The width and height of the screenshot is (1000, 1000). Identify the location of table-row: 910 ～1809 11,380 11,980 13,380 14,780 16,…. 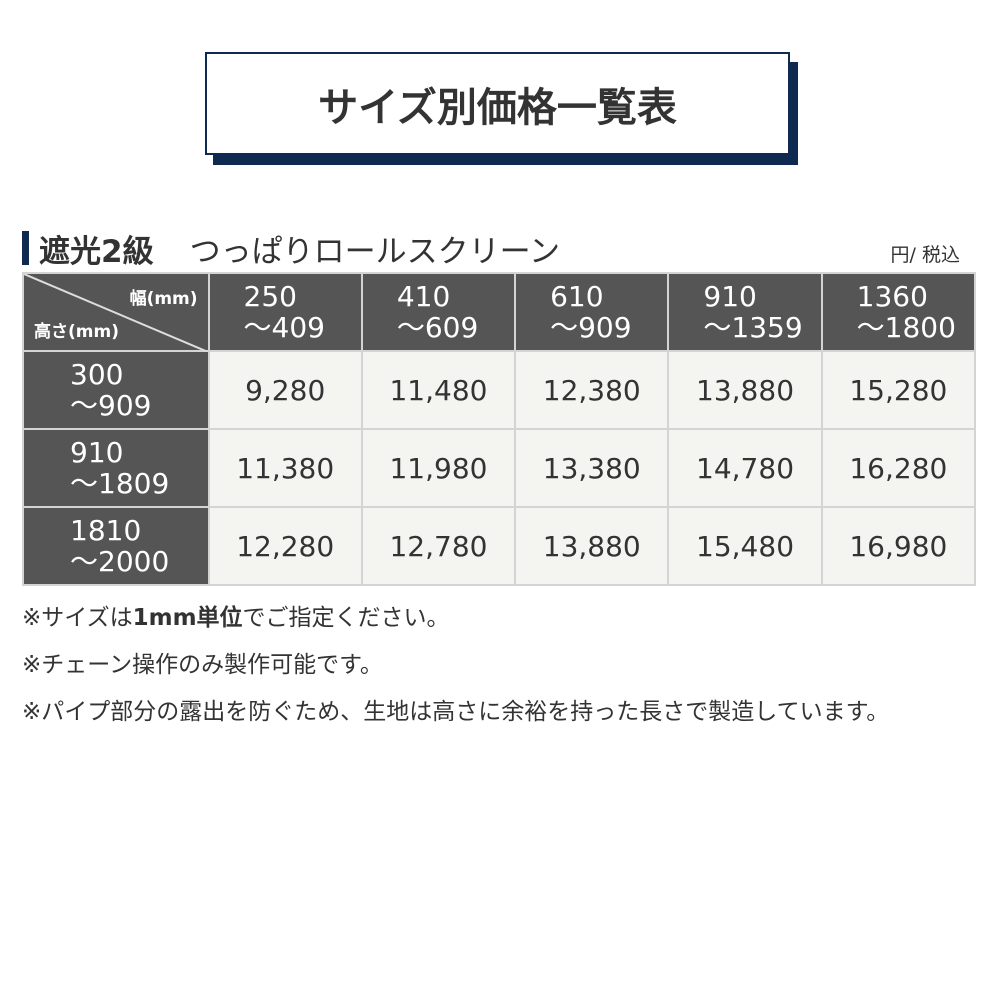
(499, 468).